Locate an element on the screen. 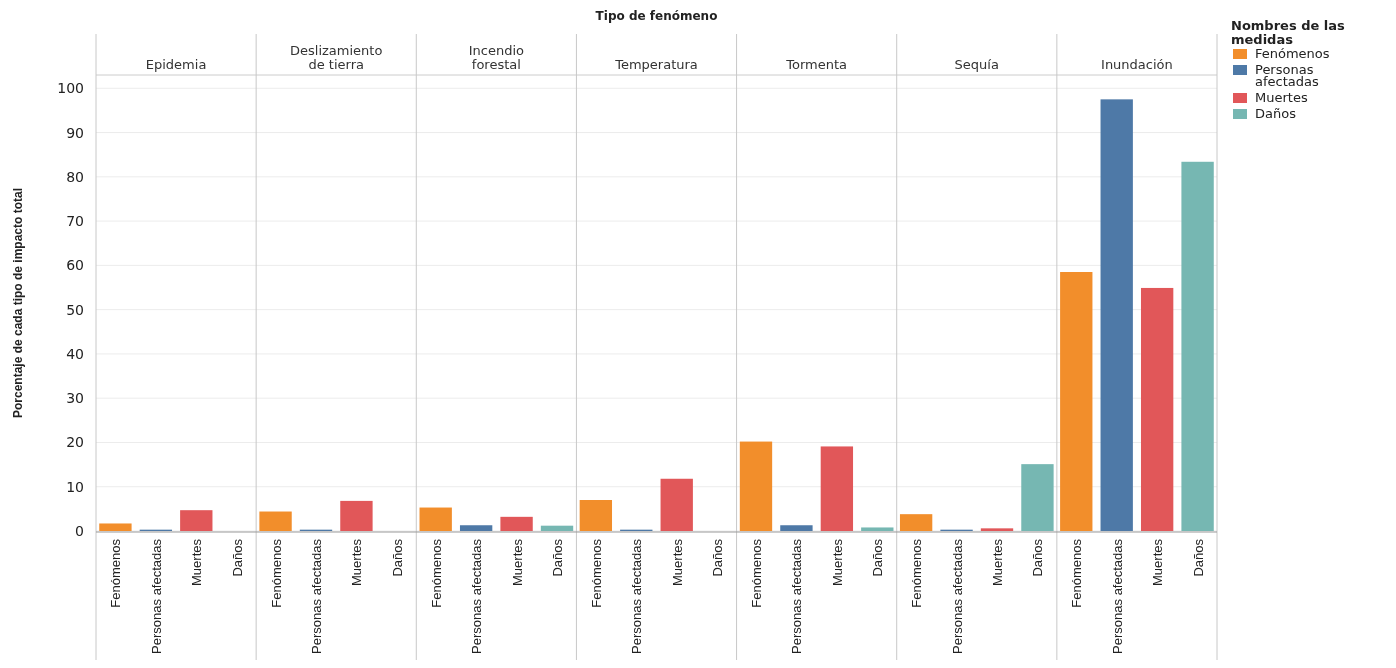 The height and width of the screenshot is (668, 1396). y-tick-label: 40 is located at coordinates (75, 353).